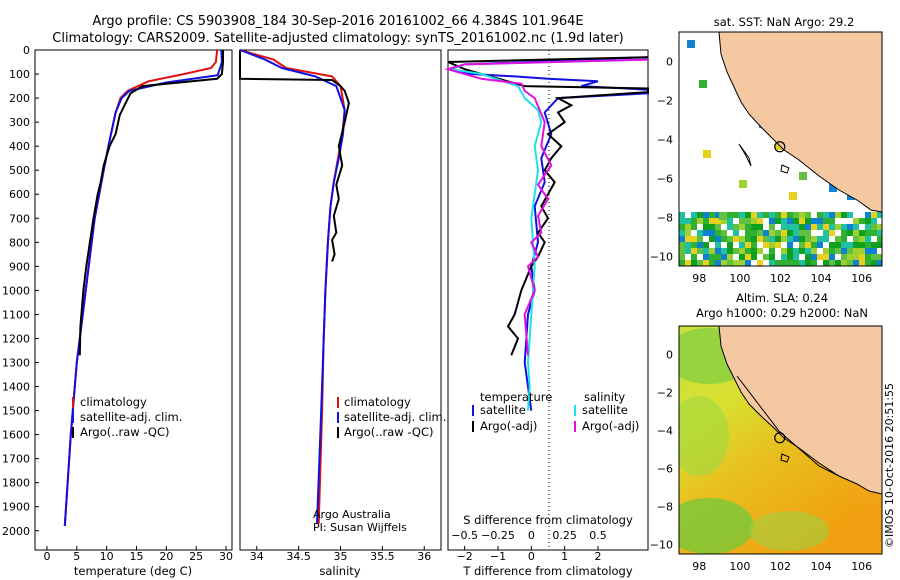 The height and width of the screenshot is (580, 900). I want to click on legend-label-t-satellite: satellite, so click(503, 410).